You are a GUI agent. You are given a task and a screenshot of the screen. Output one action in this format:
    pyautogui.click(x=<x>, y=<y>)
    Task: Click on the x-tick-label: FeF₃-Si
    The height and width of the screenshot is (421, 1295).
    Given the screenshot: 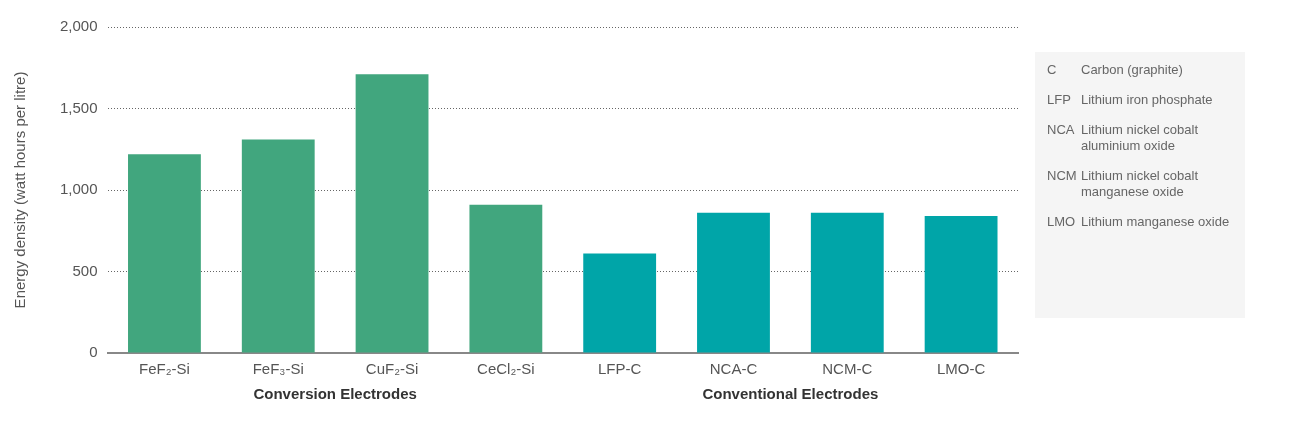 What is the action you would take?
    pyautogui.click(x=278, y=369)
    